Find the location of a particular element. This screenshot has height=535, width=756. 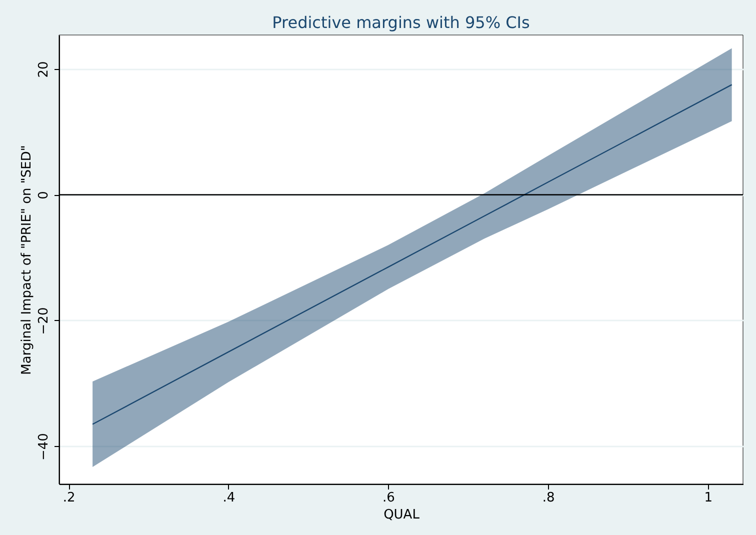

x-tick-label: .6 is located at coordinates (388, 498).